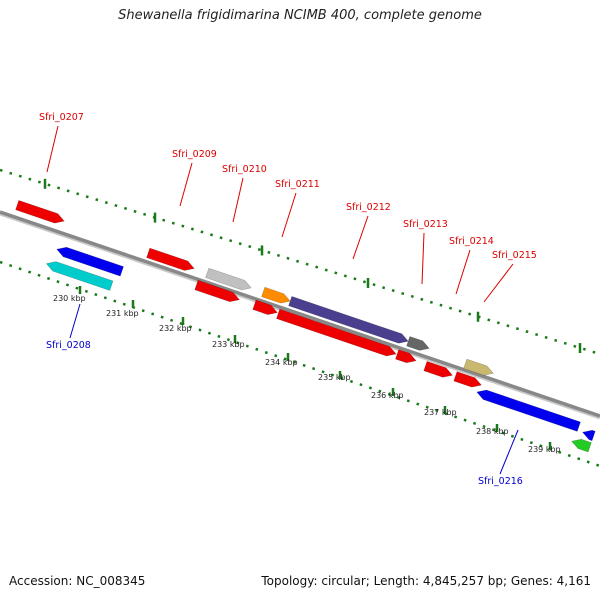 This screenshot has height=600, width=600. Describe the element at coordinates (281, 362) in the screenshot. I see `tick-label: 234 kbp` at that location.